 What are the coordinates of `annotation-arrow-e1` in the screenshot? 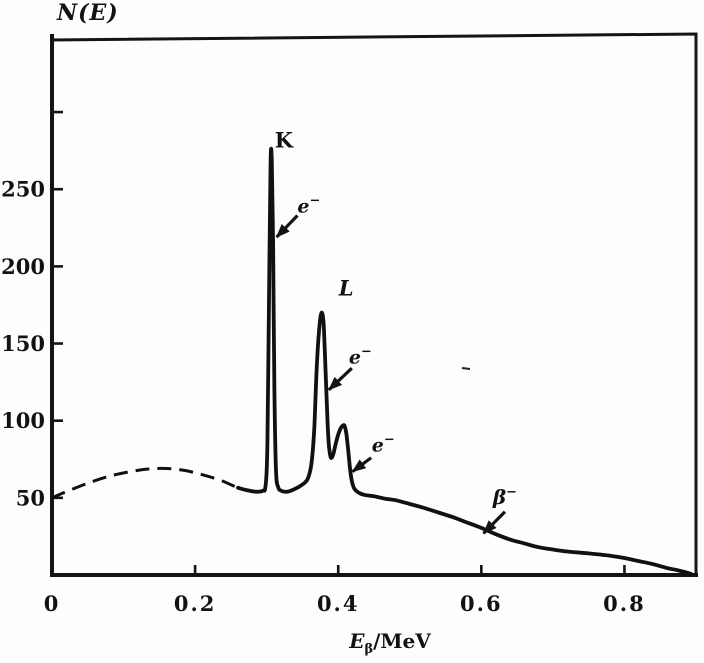 It's located at (287, 226).